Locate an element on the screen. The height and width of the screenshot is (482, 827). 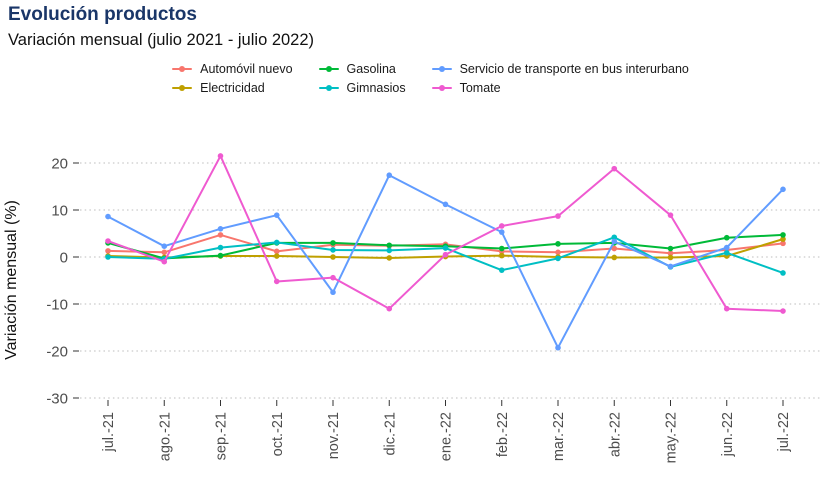
y-tick-label: 10 is located at coordinates (59, 211).